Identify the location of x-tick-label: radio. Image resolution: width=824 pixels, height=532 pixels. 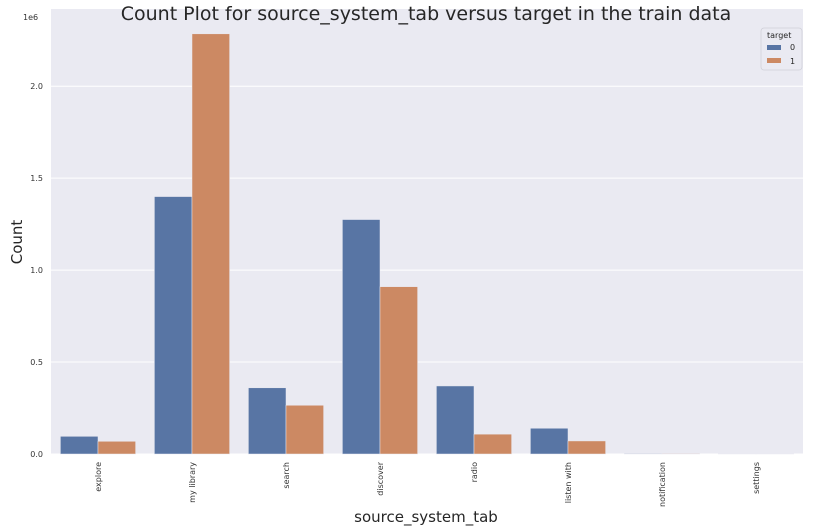
(474, 472).